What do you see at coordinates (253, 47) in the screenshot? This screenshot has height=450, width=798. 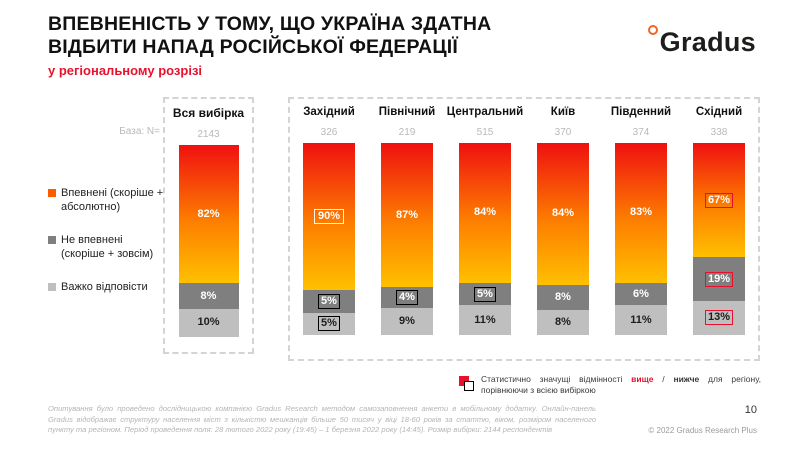 I see `page-title-line2: ВІДБИТИ НАПАД РОСІЙСЬКОЇ ФЕДЕРАЦІЇ` at bounding box center [253, 47].